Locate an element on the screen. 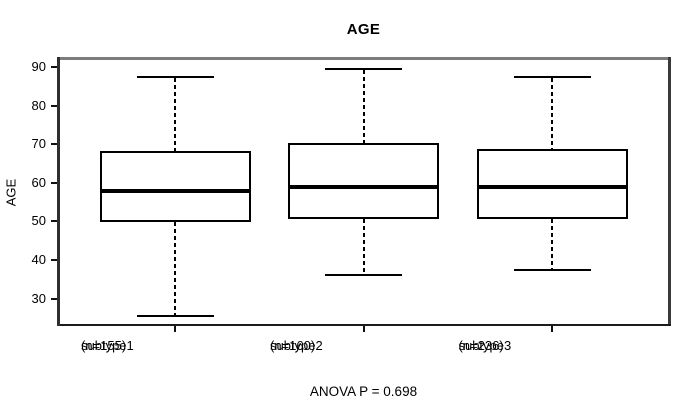 This screenshot has height=400, width=700. x-axis-label-line2: (n=160) is located at coordinates (292, 345).